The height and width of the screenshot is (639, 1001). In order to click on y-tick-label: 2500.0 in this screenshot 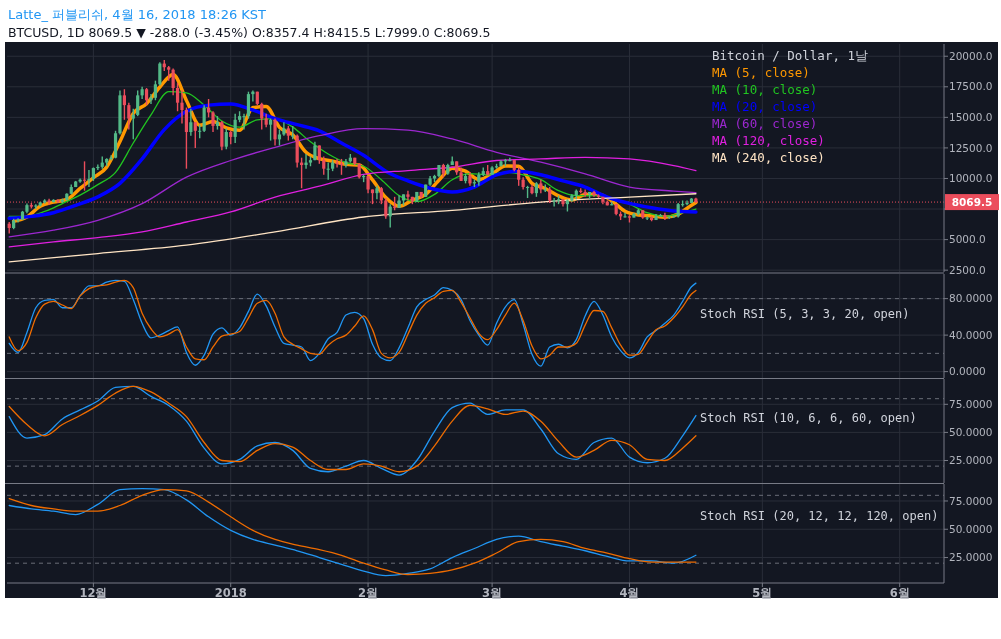, I will do `click(967, 269)`.